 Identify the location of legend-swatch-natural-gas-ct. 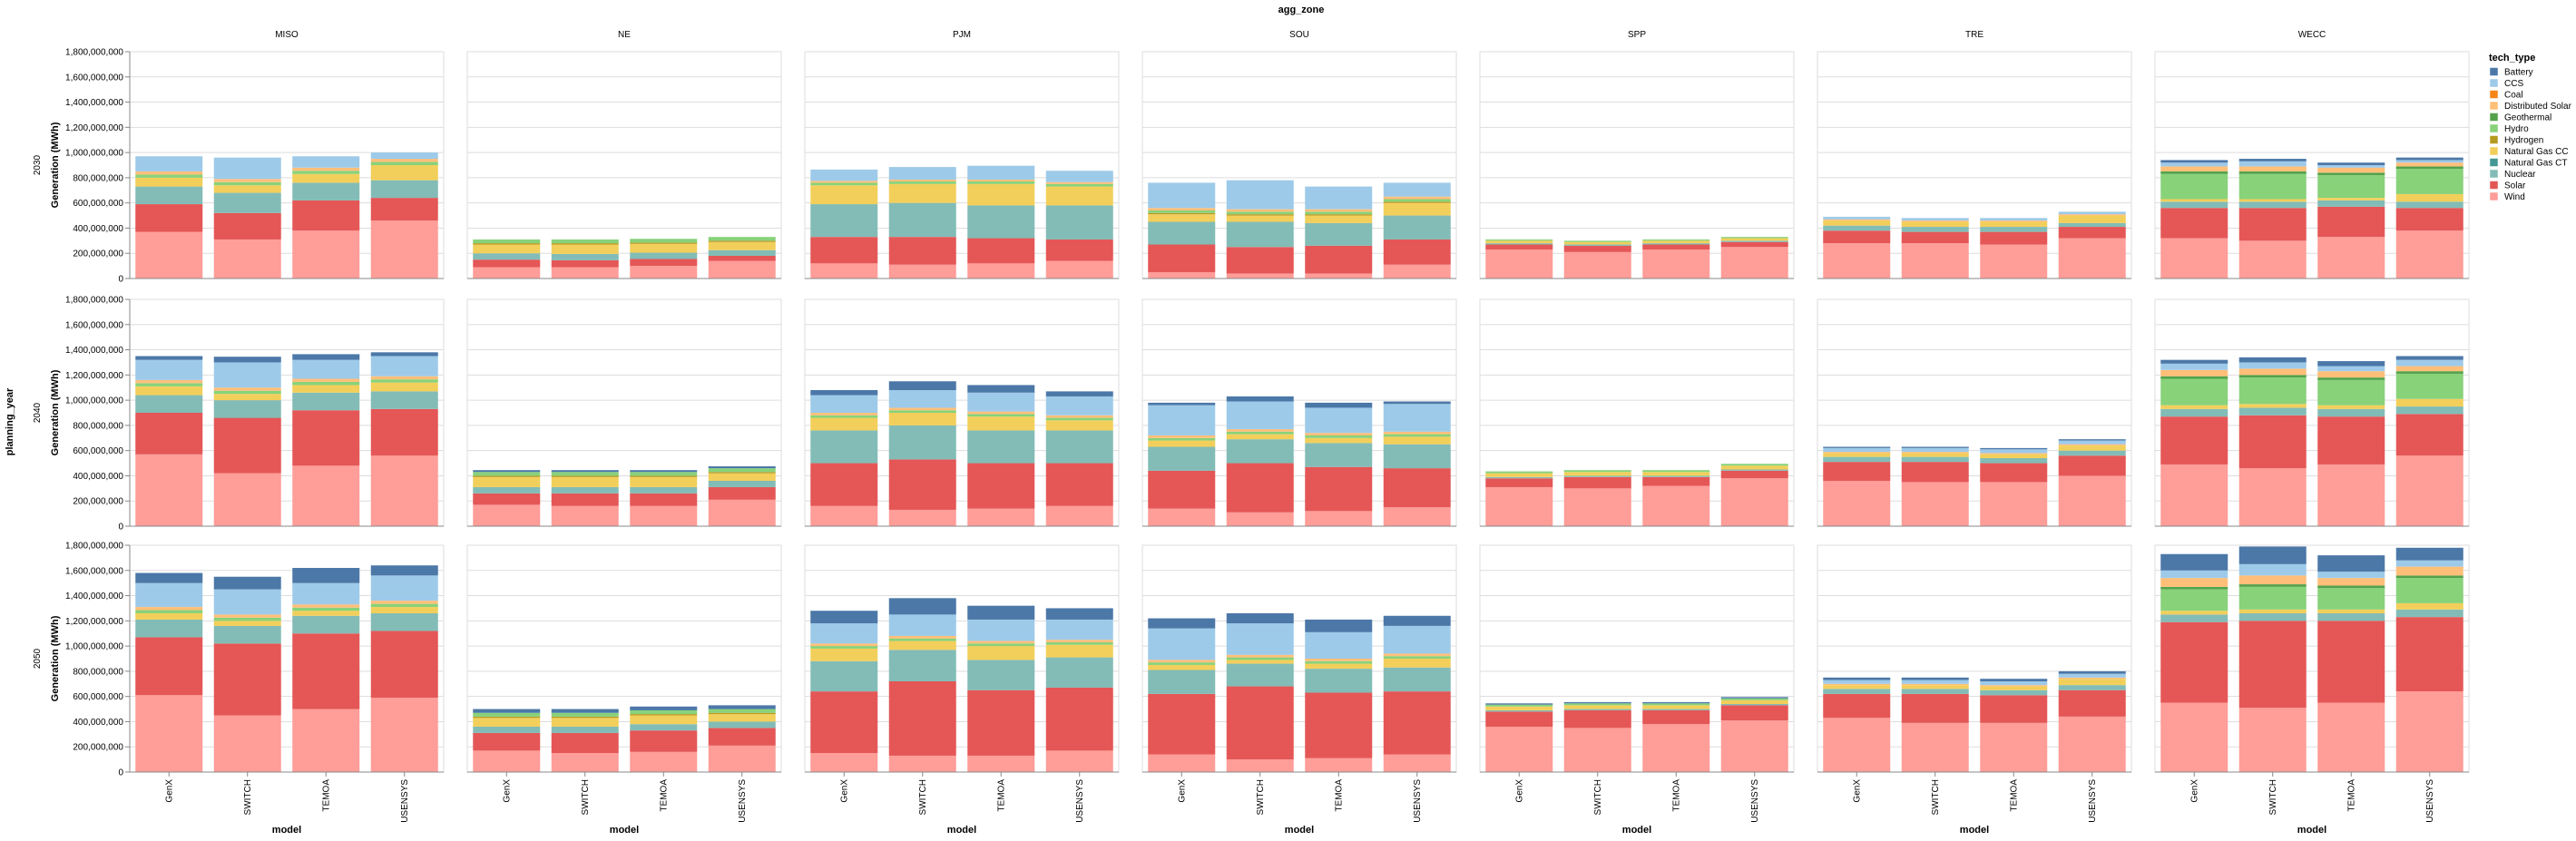
(2494, 162).